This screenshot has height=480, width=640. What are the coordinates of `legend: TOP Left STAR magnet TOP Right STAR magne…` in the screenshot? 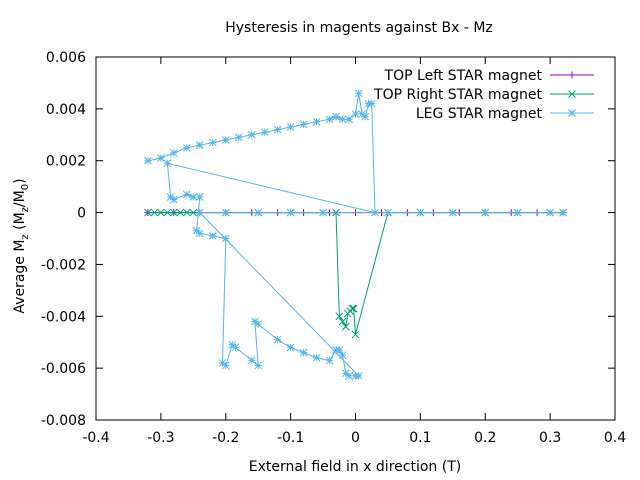 It's located at (483, 95).